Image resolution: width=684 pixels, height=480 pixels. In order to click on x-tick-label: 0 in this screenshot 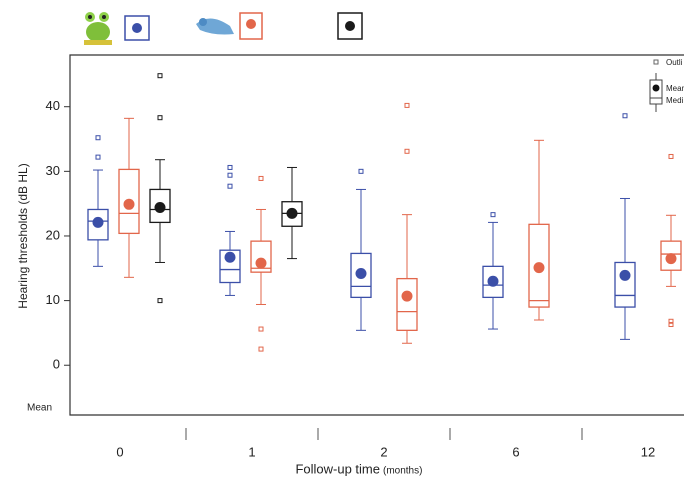, I will do `click(119, 451)`.